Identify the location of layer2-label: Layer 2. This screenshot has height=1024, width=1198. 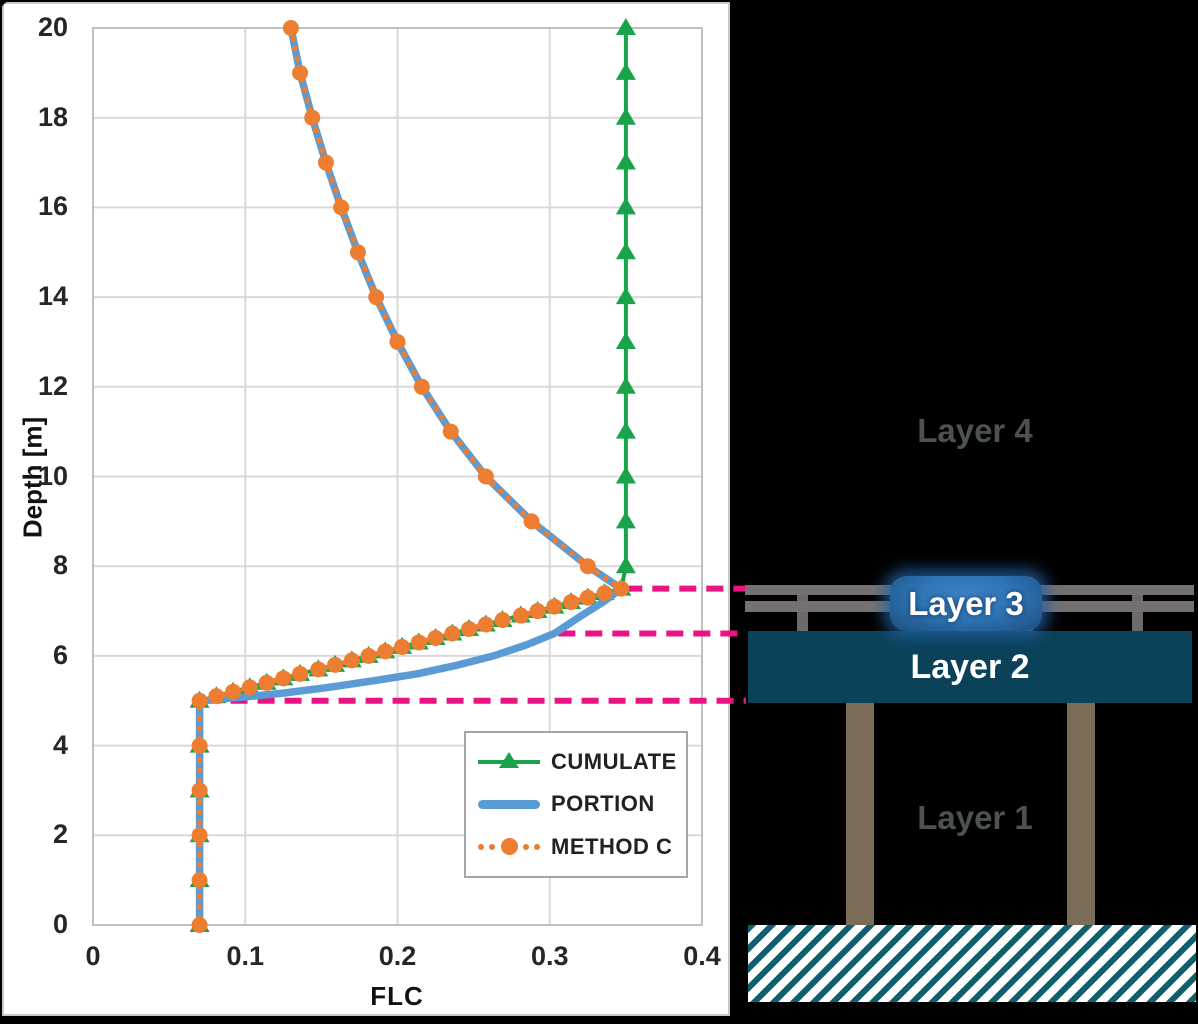
(970, 666).